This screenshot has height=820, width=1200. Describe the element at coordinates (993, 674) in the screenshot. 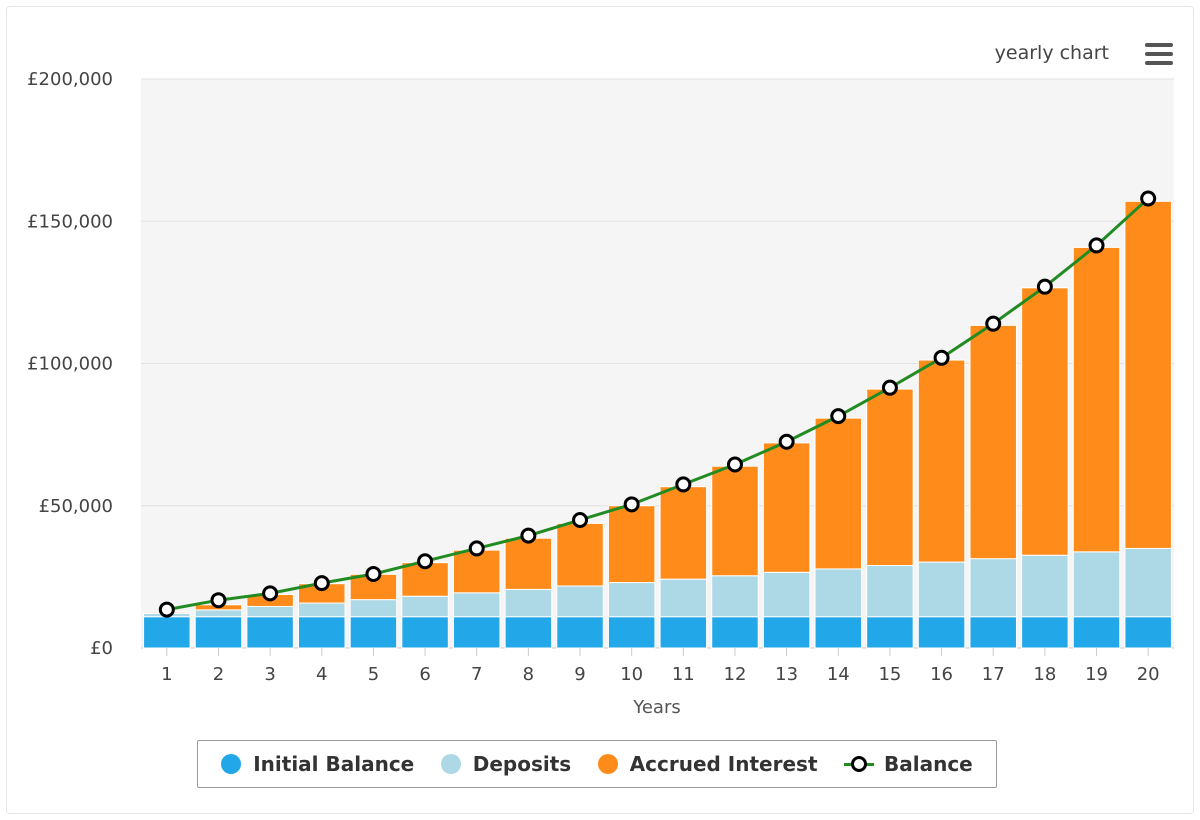

I see `x-tick-label: 17` at that location.